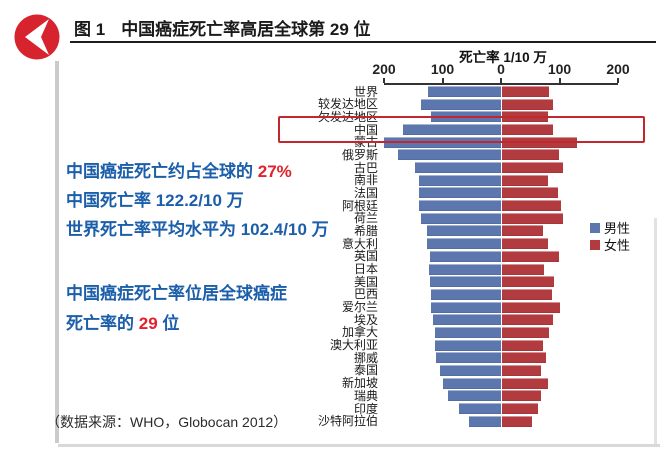 This screenshot has width=660, height=449. What do you see at coordinates (384, 69) in the screenshot?
I see `axis-tick-label-0: 200` at bounding box center [384, 69].